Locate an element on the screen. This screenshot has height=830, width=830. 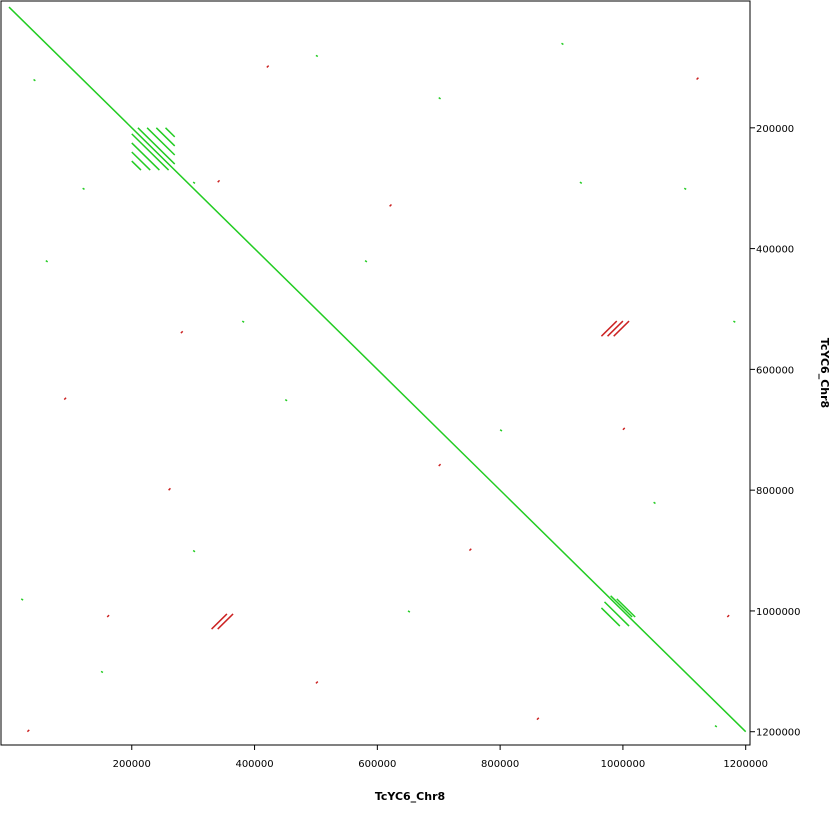
y-tick-label: 1200000 is located at coordinates (778, 733).